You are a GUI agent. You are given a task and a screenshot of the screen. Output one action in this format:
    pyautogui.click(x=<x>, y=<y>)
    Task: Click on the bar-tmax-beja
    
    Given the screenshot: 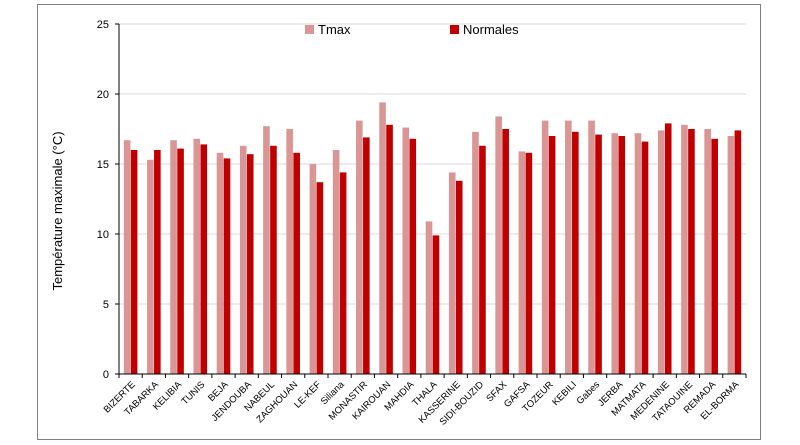 What is the action you would take?
    pyautogui.click(x=220, y=263)
    